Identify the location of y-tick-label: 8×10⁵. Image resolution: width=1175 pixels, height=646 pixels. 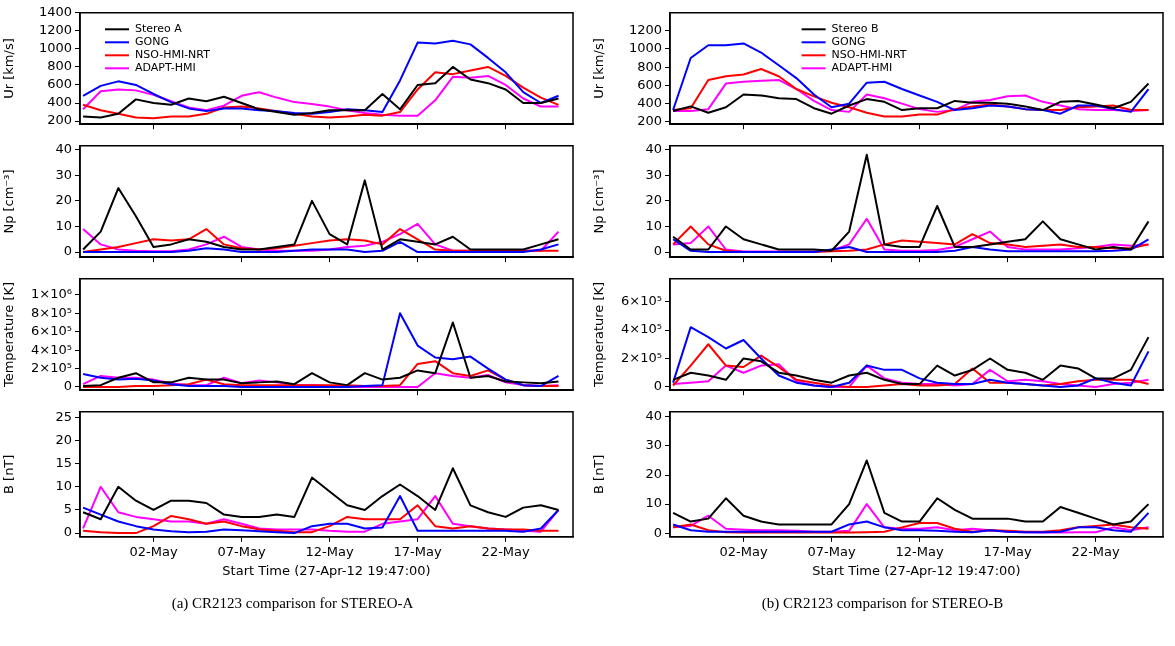
(51, 312).